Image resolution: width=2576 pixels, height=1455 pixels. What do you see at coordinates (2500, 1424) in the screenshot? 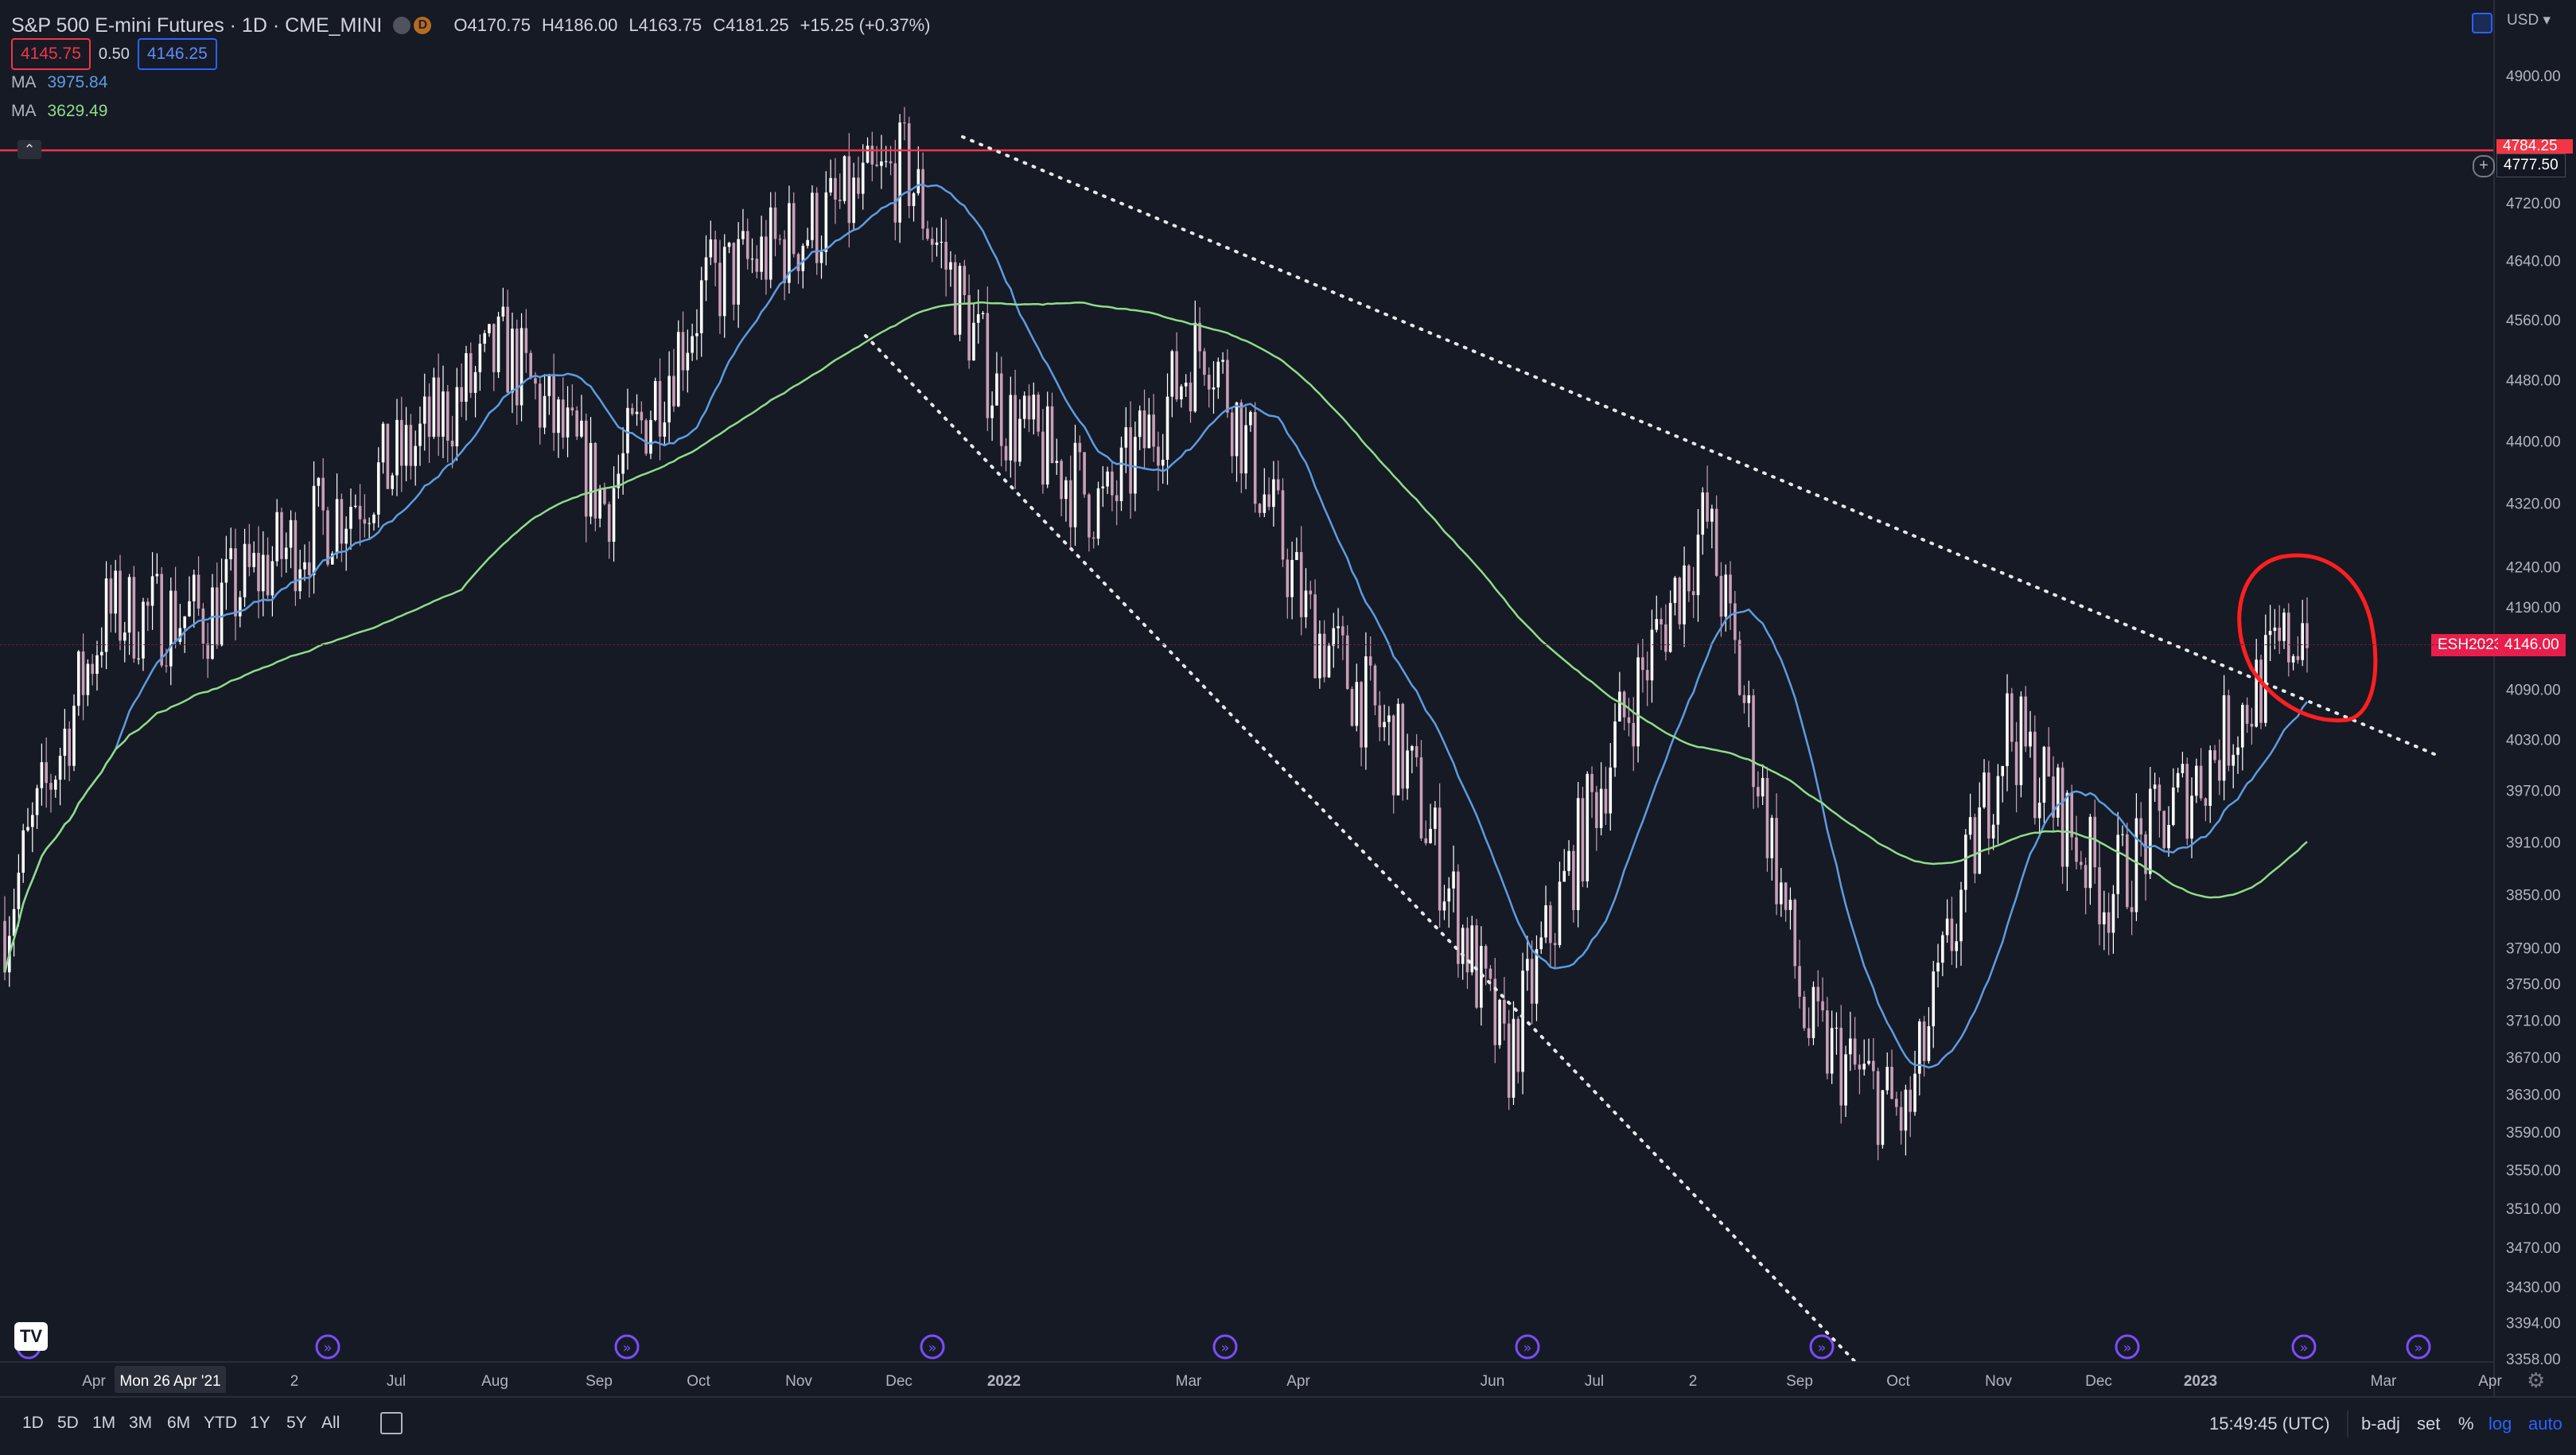
I see `log-toggle: log` at bounding box center [2500, 1424].